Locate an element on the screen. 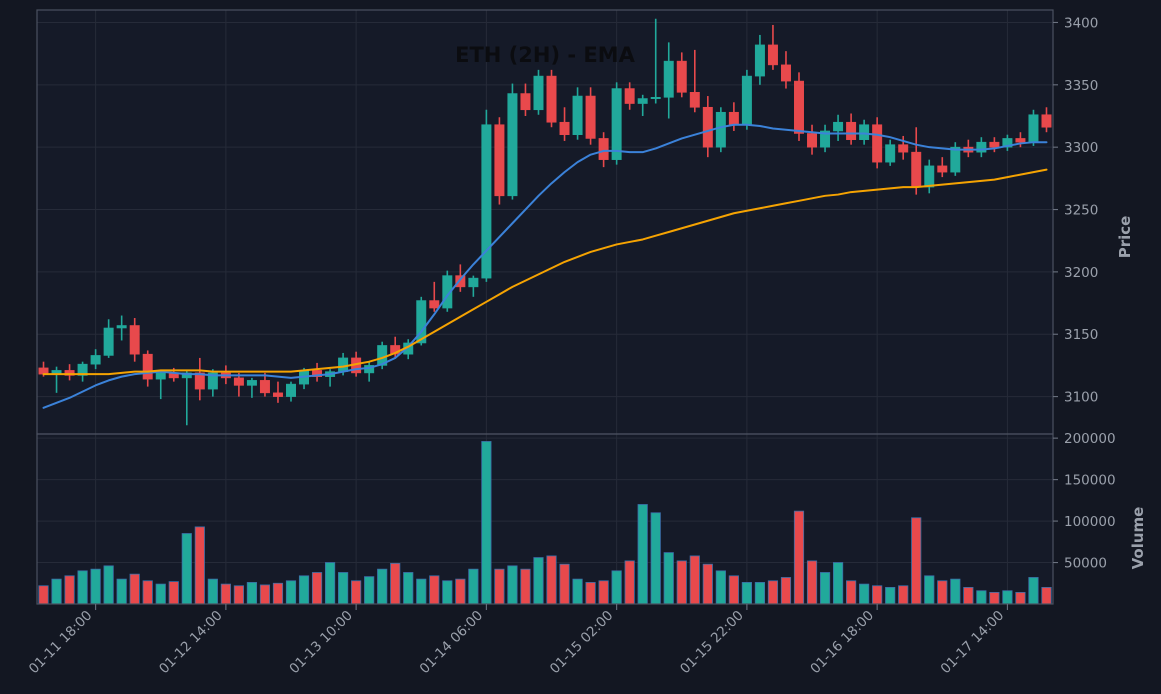 This screenshot has height=694, width=1161. price-axis-title: Price is located at coordinates (1125, 237).